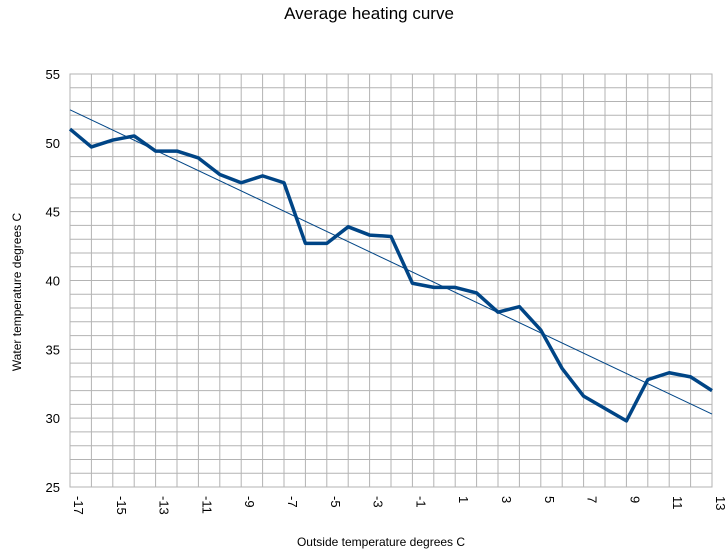  Describe the element at coordinates (463, 499) in the screenshot. I see `x-tick-label: 1` at that location.